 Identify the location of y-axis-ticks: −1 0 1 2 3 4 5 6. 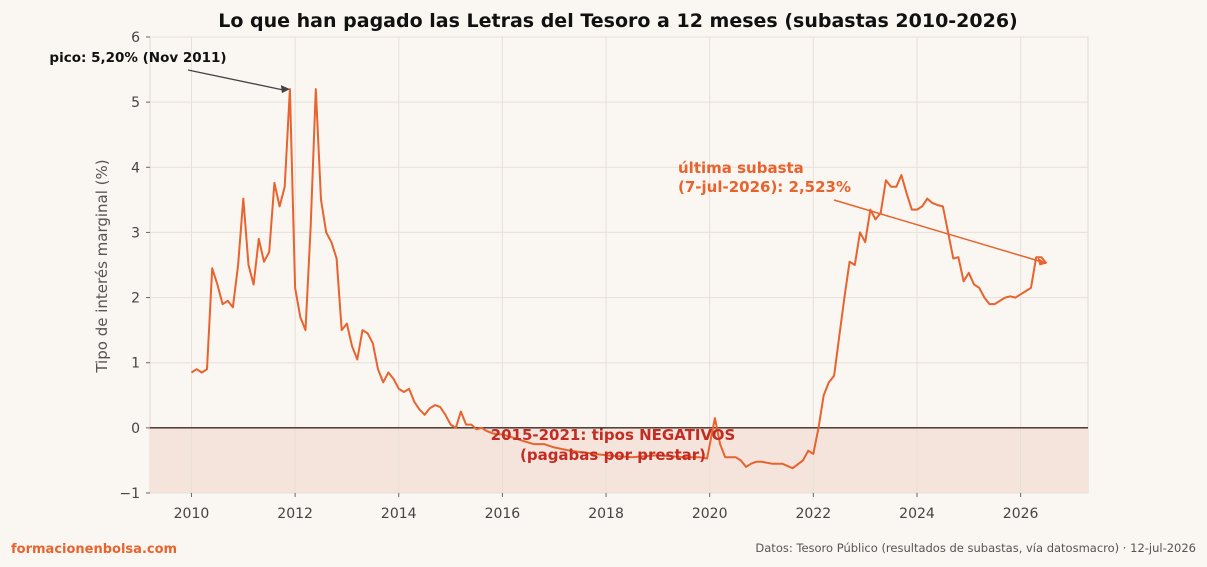
(134, 266).